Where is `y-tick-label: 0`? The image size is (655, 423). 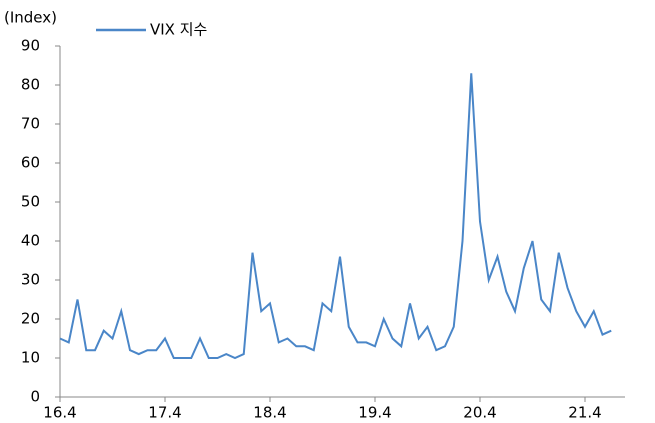 y-tick-label: 0 is located at coordinates (35, 397).